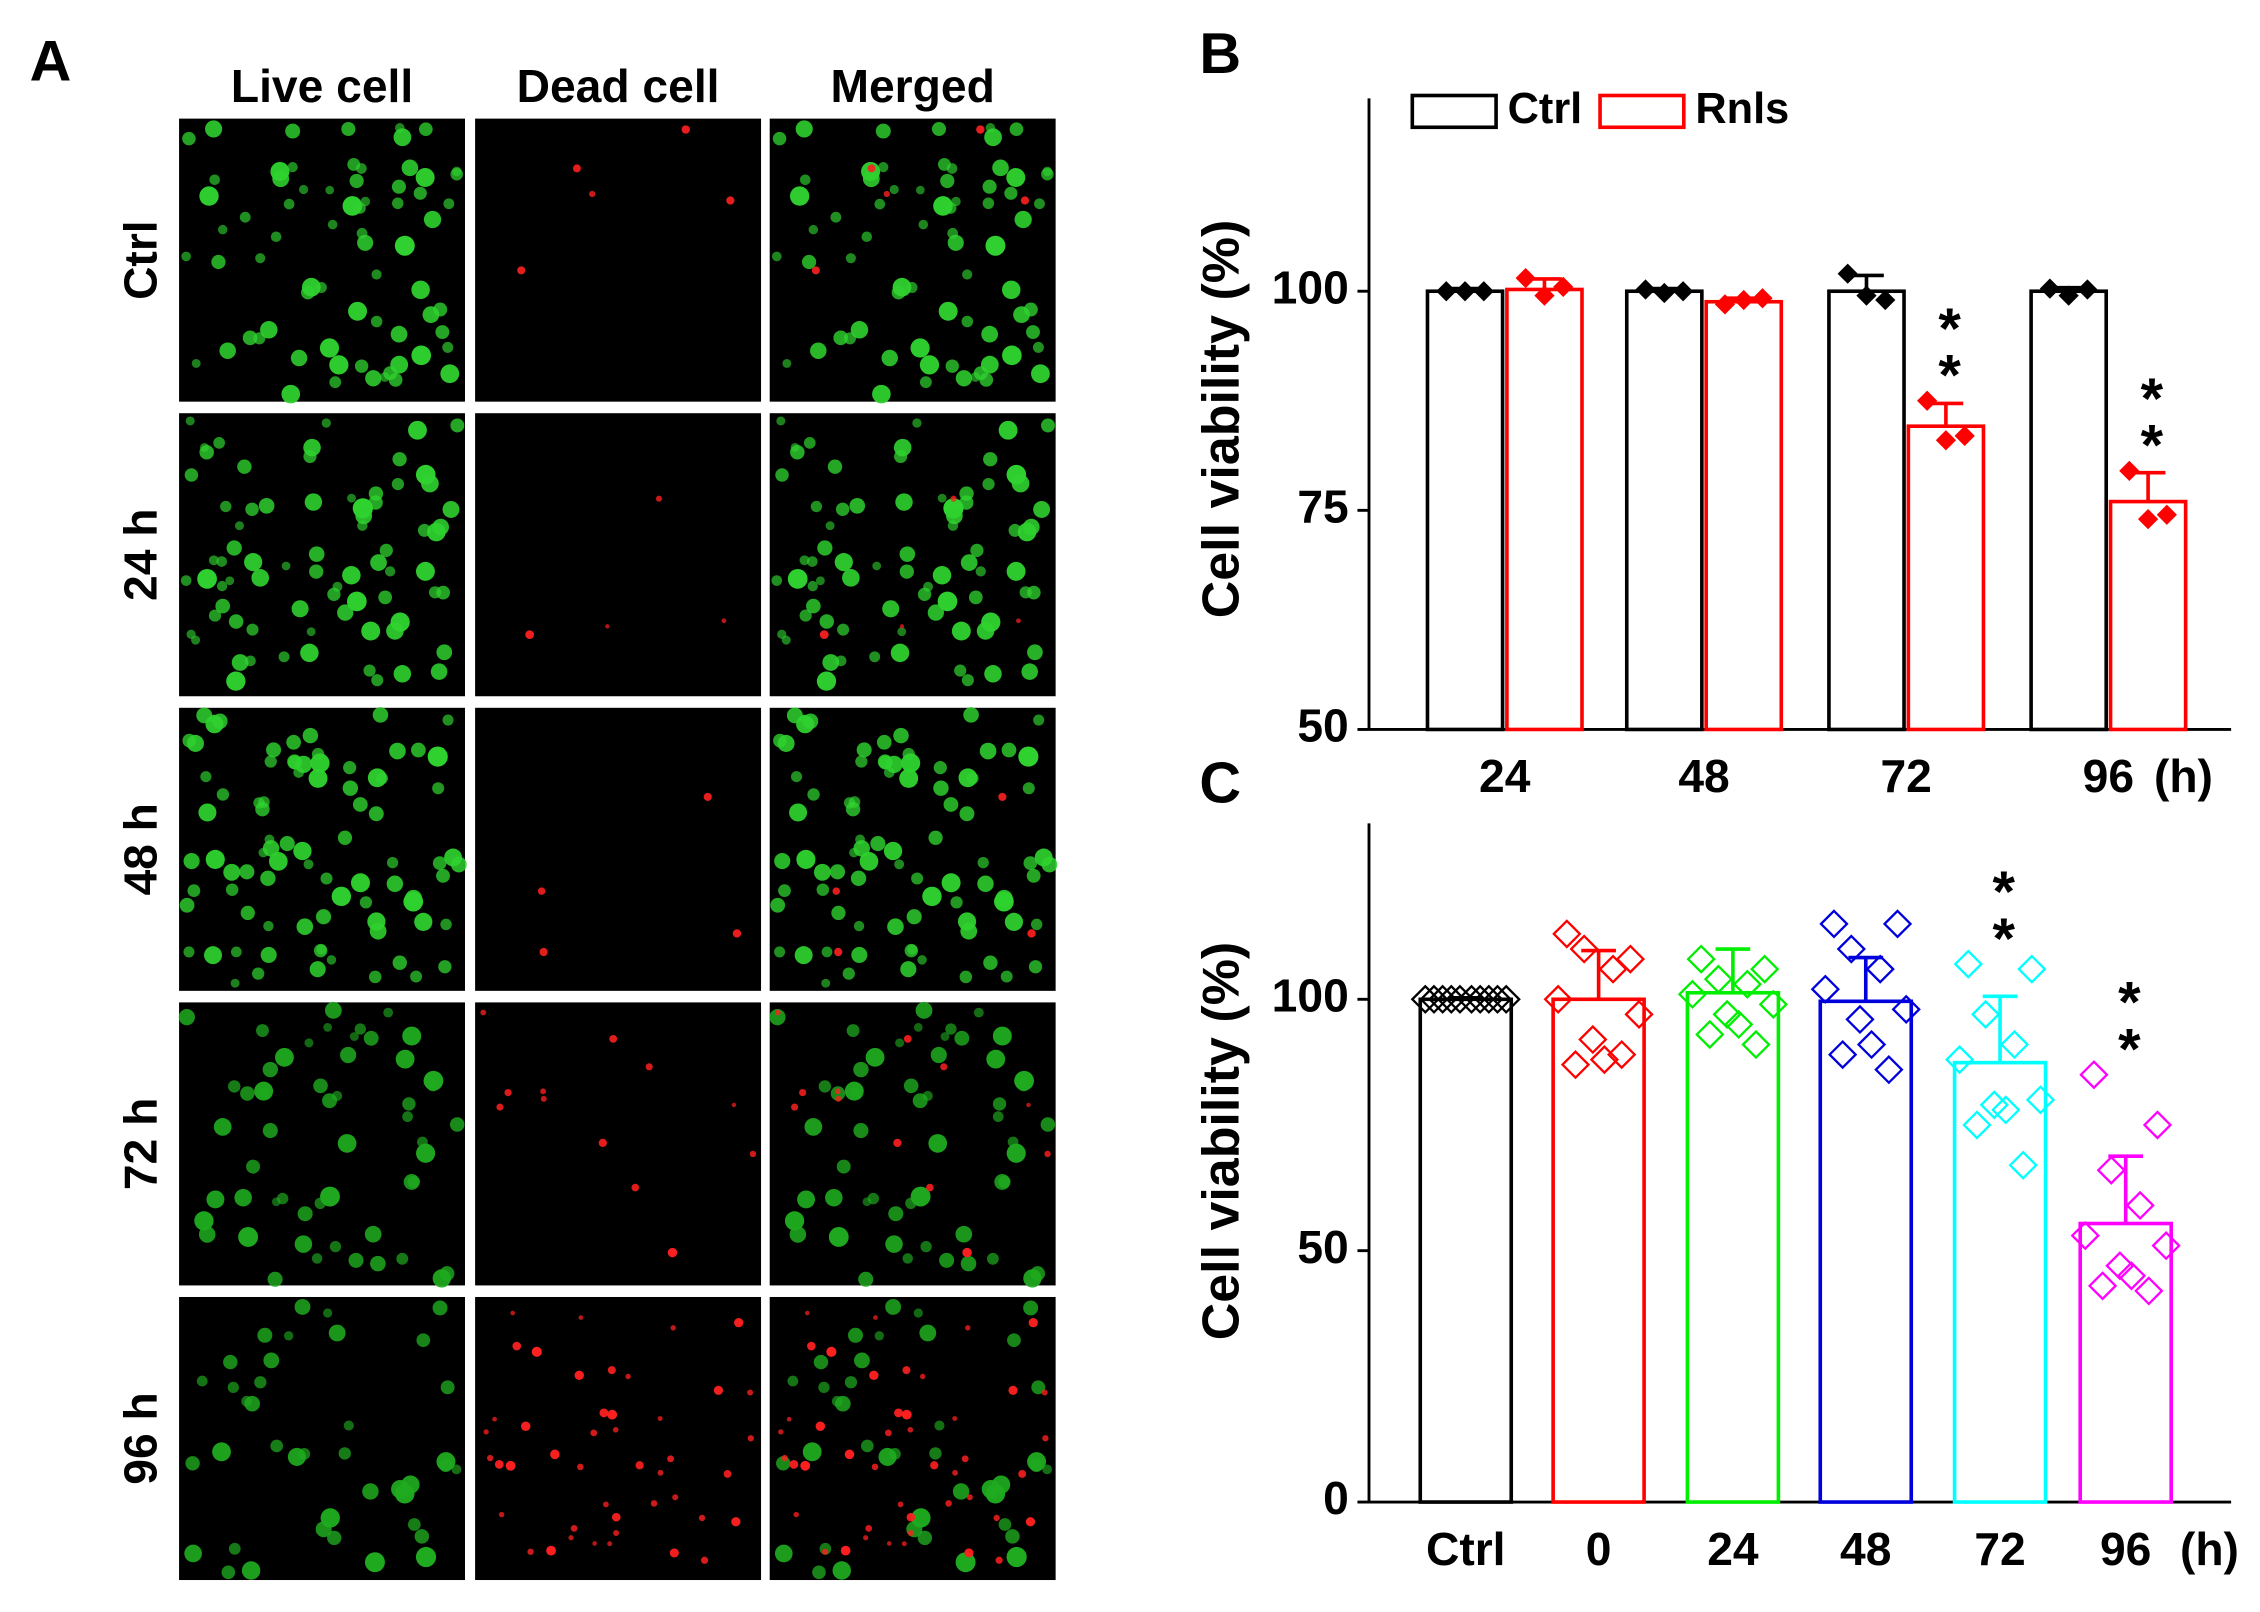 The height and width of the screenshot is (1612, 2260). Describe the element at coordinates (1865, 1549) in the screenshot. I see `x-tick-label: 48` at that location.